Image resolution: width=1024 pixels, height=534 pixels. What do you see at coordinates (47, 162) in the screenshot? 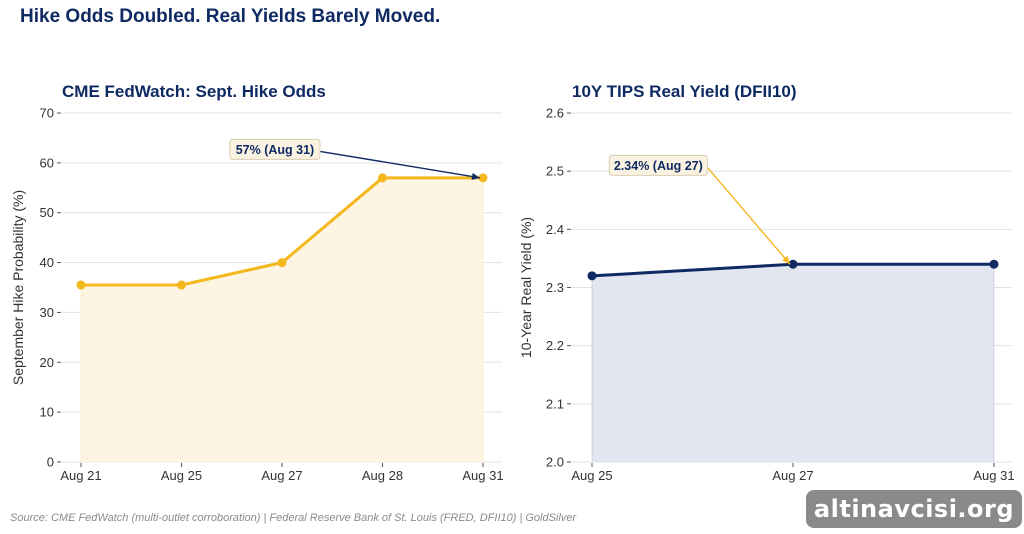
I see `y-tick-label: 60` at bounding box center [47, 162].